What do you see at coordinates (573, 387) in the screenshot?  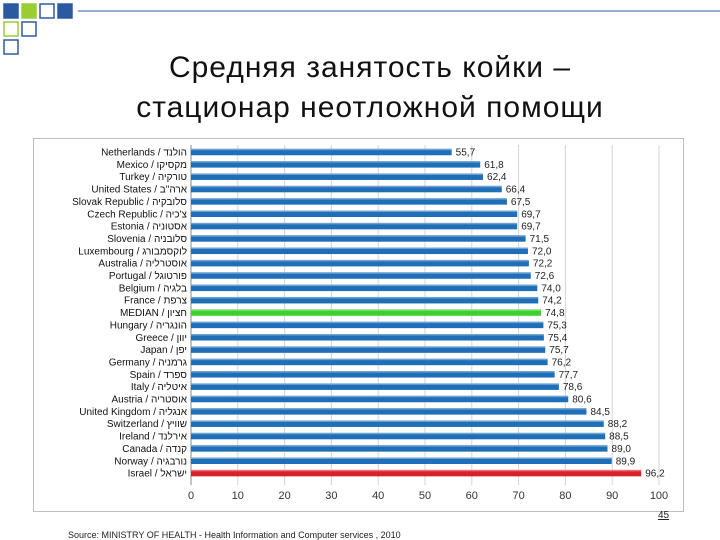 I see `value-label: 78,6` at bounding box center [573, 387].